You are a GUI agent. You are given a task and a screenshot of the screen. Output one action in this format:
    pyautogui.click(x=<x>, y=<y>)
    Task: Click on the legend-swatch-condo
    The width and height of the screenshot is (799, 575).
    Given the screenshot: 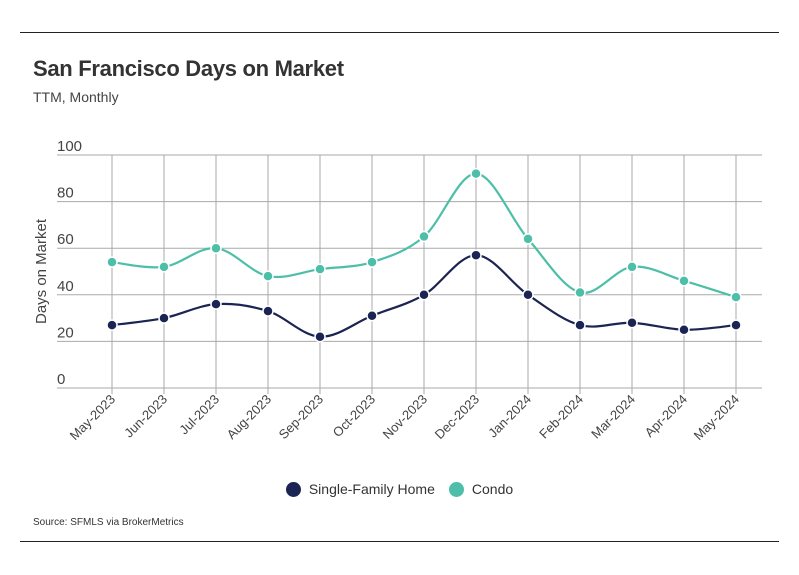 What is the action you would take?
    pyautogui.click(x=456, y=489)
    